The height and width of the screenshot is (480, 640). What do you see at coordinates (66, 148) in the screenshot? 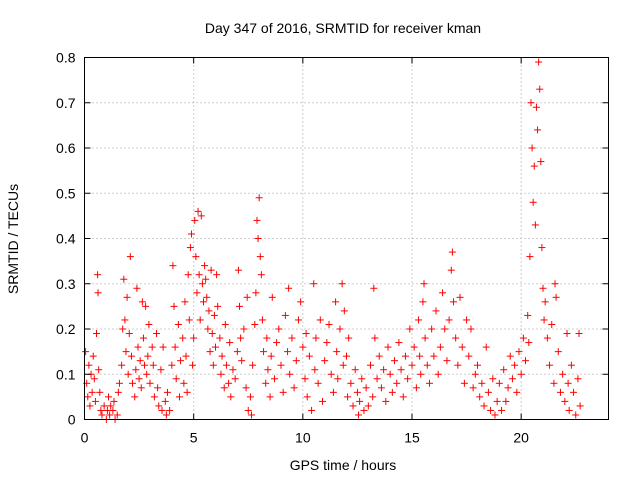
I see `y-tick-label: 0.6` at bounding box center [66, 148].